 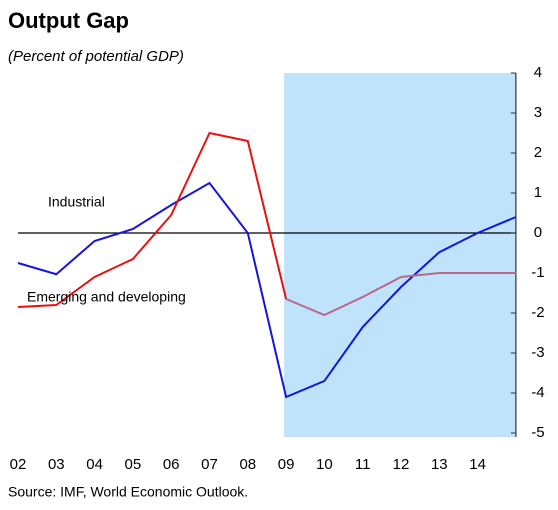 What do you see at coordinates (209, 464) in the screenshot?
I see `x-tick-label: 07` at bounding box center [209, 464].